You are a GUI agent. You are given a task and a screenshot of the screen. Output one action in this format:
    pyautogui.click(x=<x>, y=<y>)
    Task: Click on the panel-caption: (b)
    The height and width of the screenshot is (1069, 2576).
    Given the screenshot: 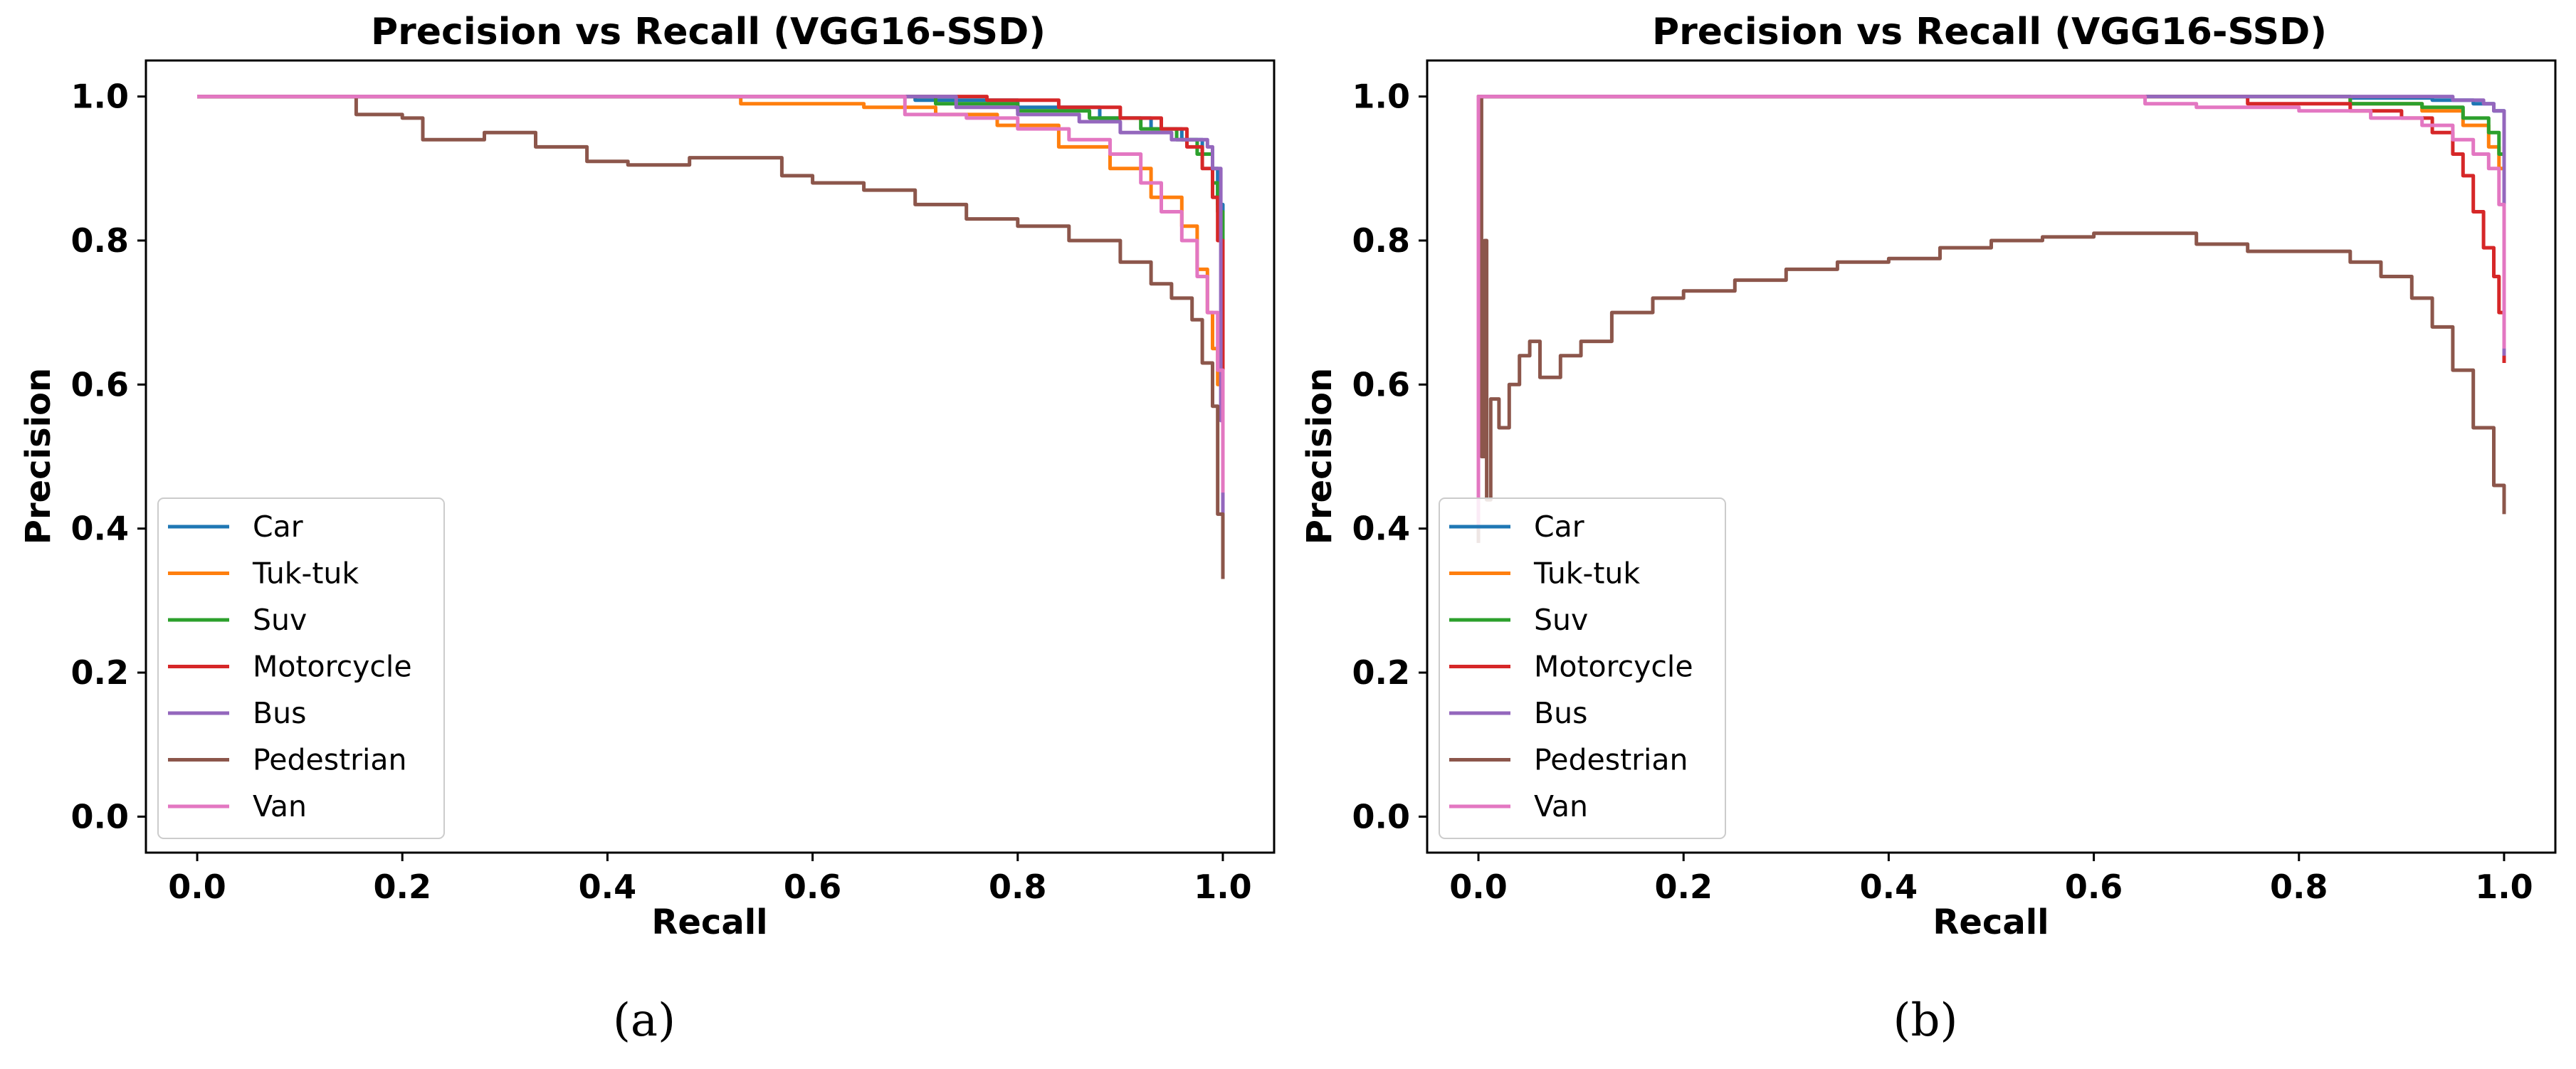 What is the action you would take?
    pyautogui.click(x=1926, y=1021)
    